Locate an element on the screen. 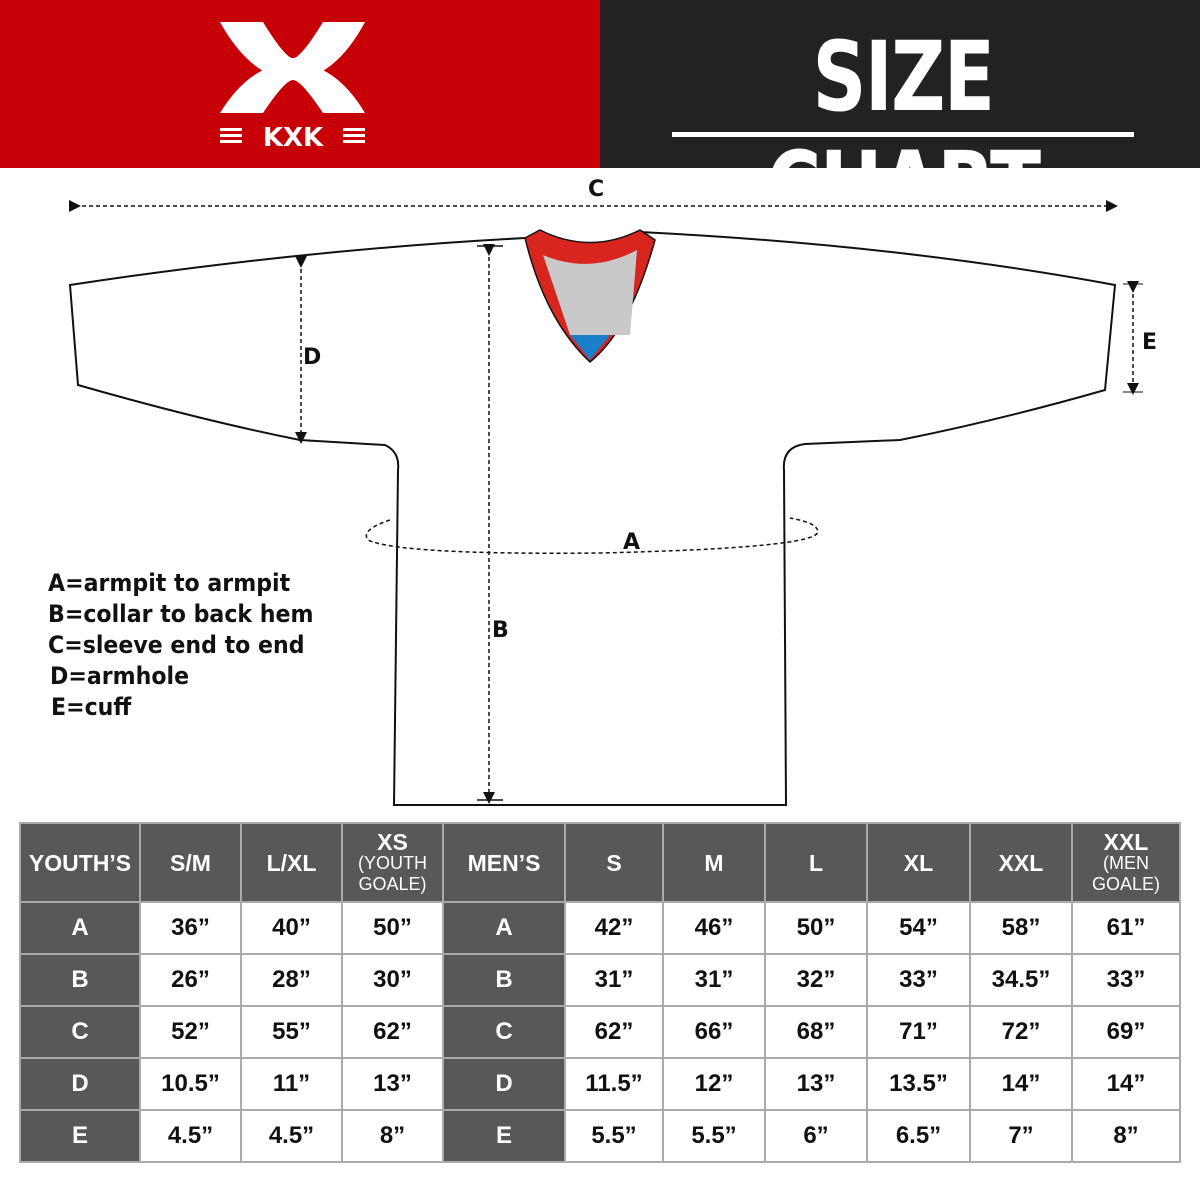 The width and height of the screenshot is (1200, 1200). table-row: D 10.5” 11” 13” D 11.5” 12” 13” 13.5” 14” 14” is located at coordinates (600, 1084).